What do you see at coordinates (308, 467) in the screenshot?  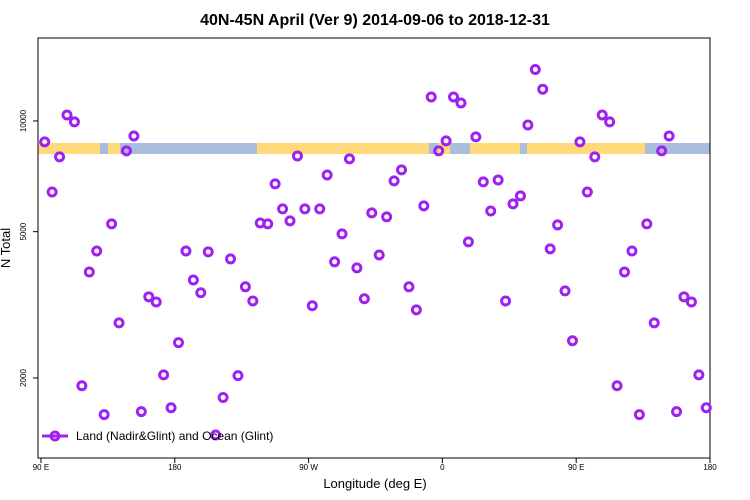 I see `x-tick-label: 90 W` at bounding box center [308, 467].